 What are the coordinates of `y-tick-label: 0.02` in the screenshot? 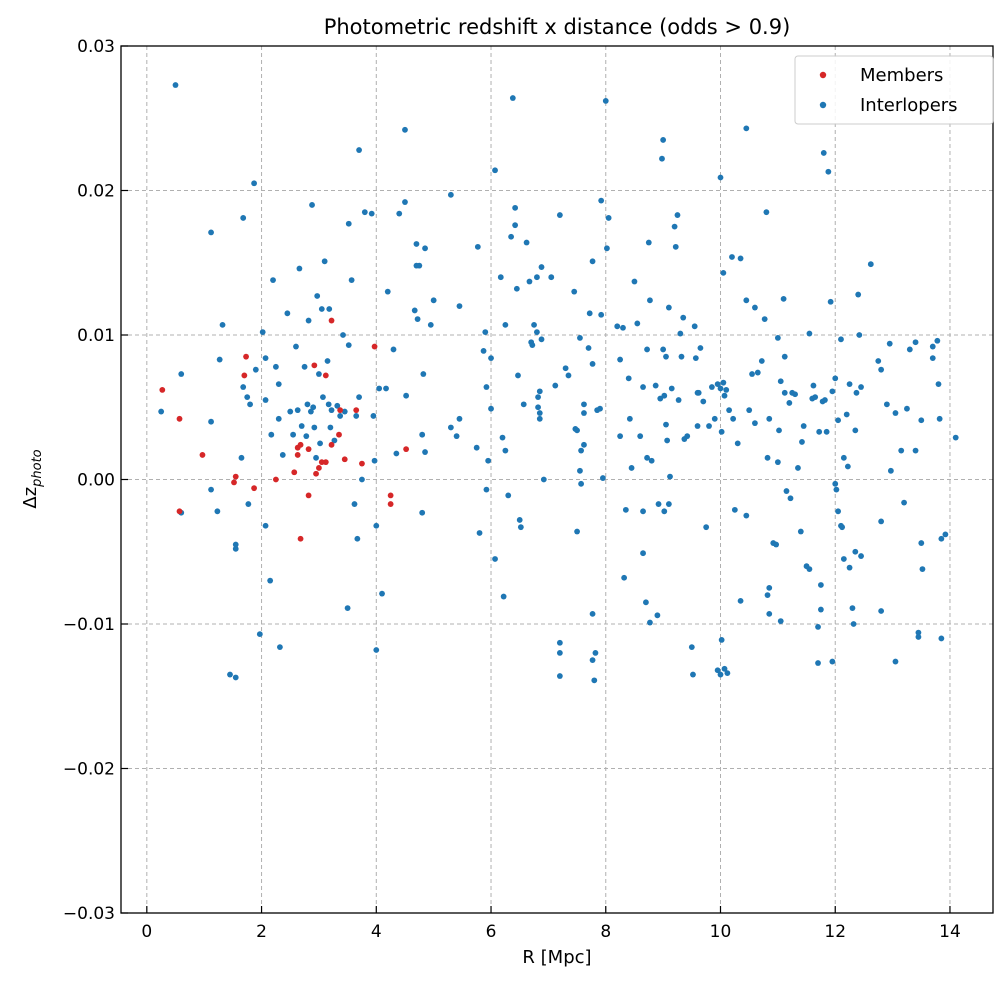 It's located at (96, 192).